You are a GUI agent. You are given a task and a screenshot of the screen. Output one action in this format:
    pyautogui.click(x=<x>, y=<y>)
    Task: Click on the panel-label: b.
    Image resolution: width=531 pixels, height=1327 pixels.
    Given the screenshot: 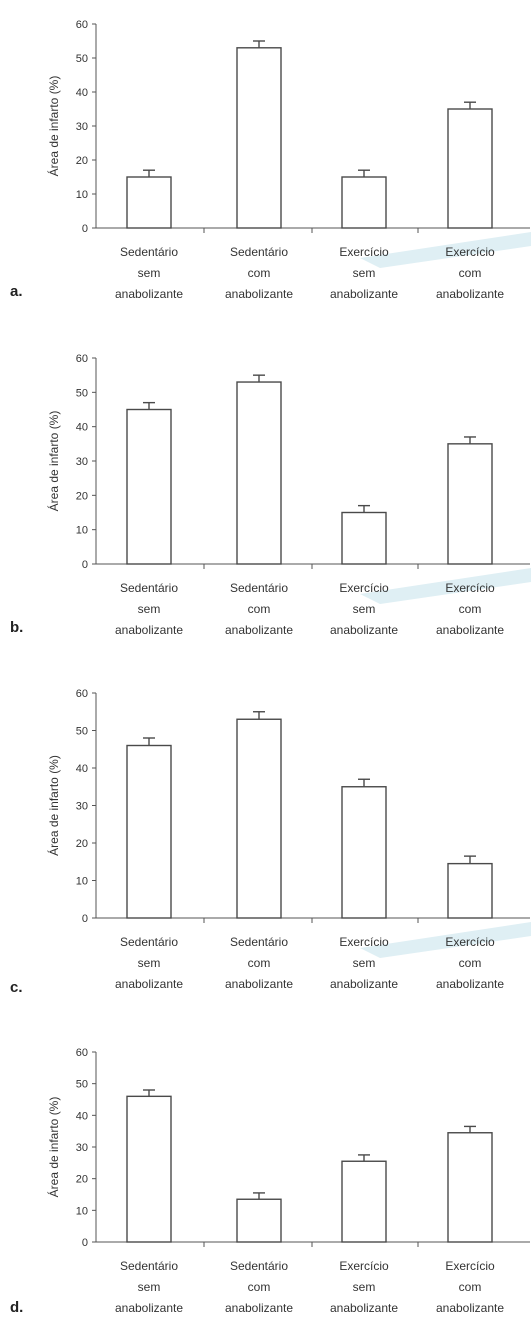 What is the action you would take?
    pyautogui.click(x=16, y=627)
    